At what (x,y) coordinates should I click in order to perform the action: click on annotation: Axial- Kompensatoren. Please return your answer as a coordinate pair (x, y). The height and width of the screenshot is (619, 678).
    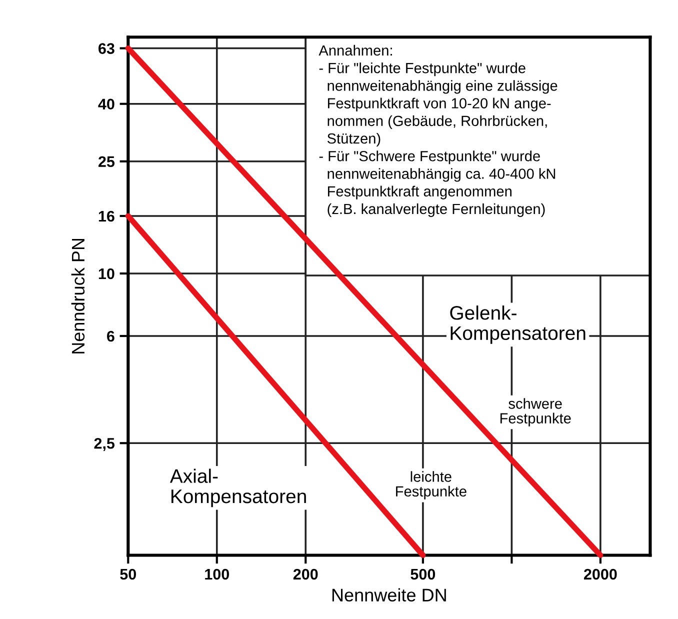
    Looking at the image, I should click on (238, 488).